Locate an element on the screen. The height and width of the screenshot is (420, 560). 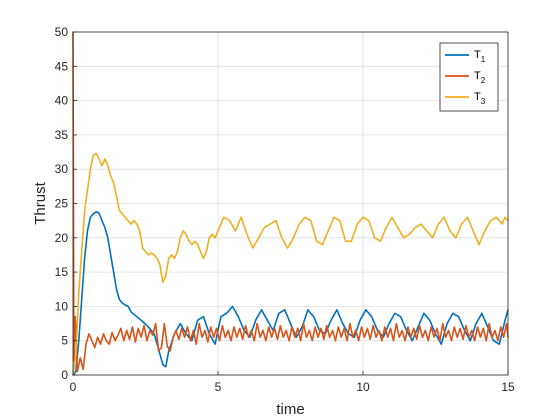
x-tick-label: 0 is located at coordinates (73, 387).